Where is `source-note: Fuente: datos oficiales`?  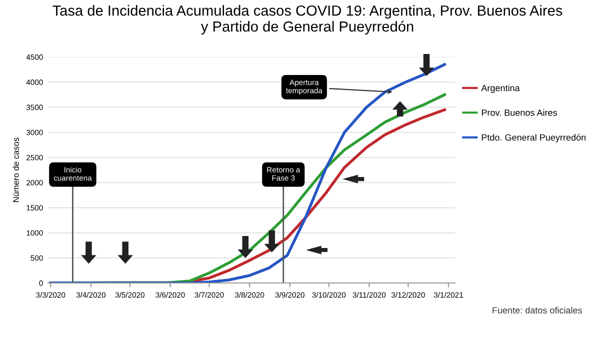
source-note: Fuente: datos oficiales is located at coordinates (537, 310).